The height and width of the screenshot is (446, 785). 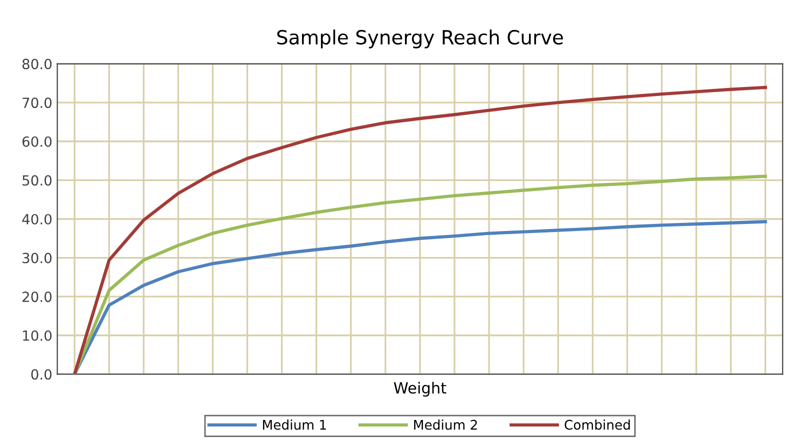 What do you see at coordinates (420, 39) in the screenshot?
I see `chart-title: Sample Synergy Reach Curve` at bounding box center [420, 39].